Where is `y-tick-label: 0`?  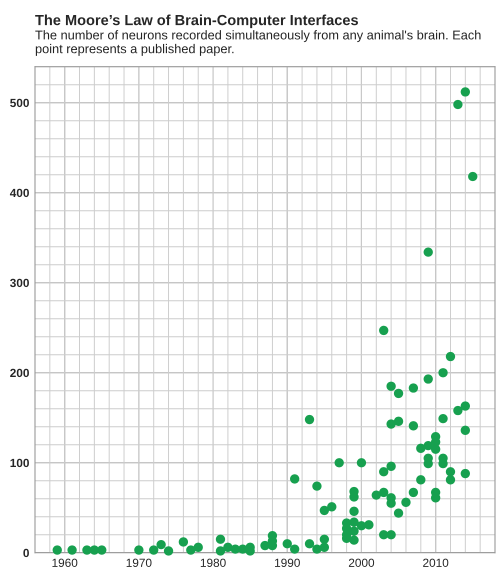 y-tick-label: 0 is located at coordinates (26, 553).